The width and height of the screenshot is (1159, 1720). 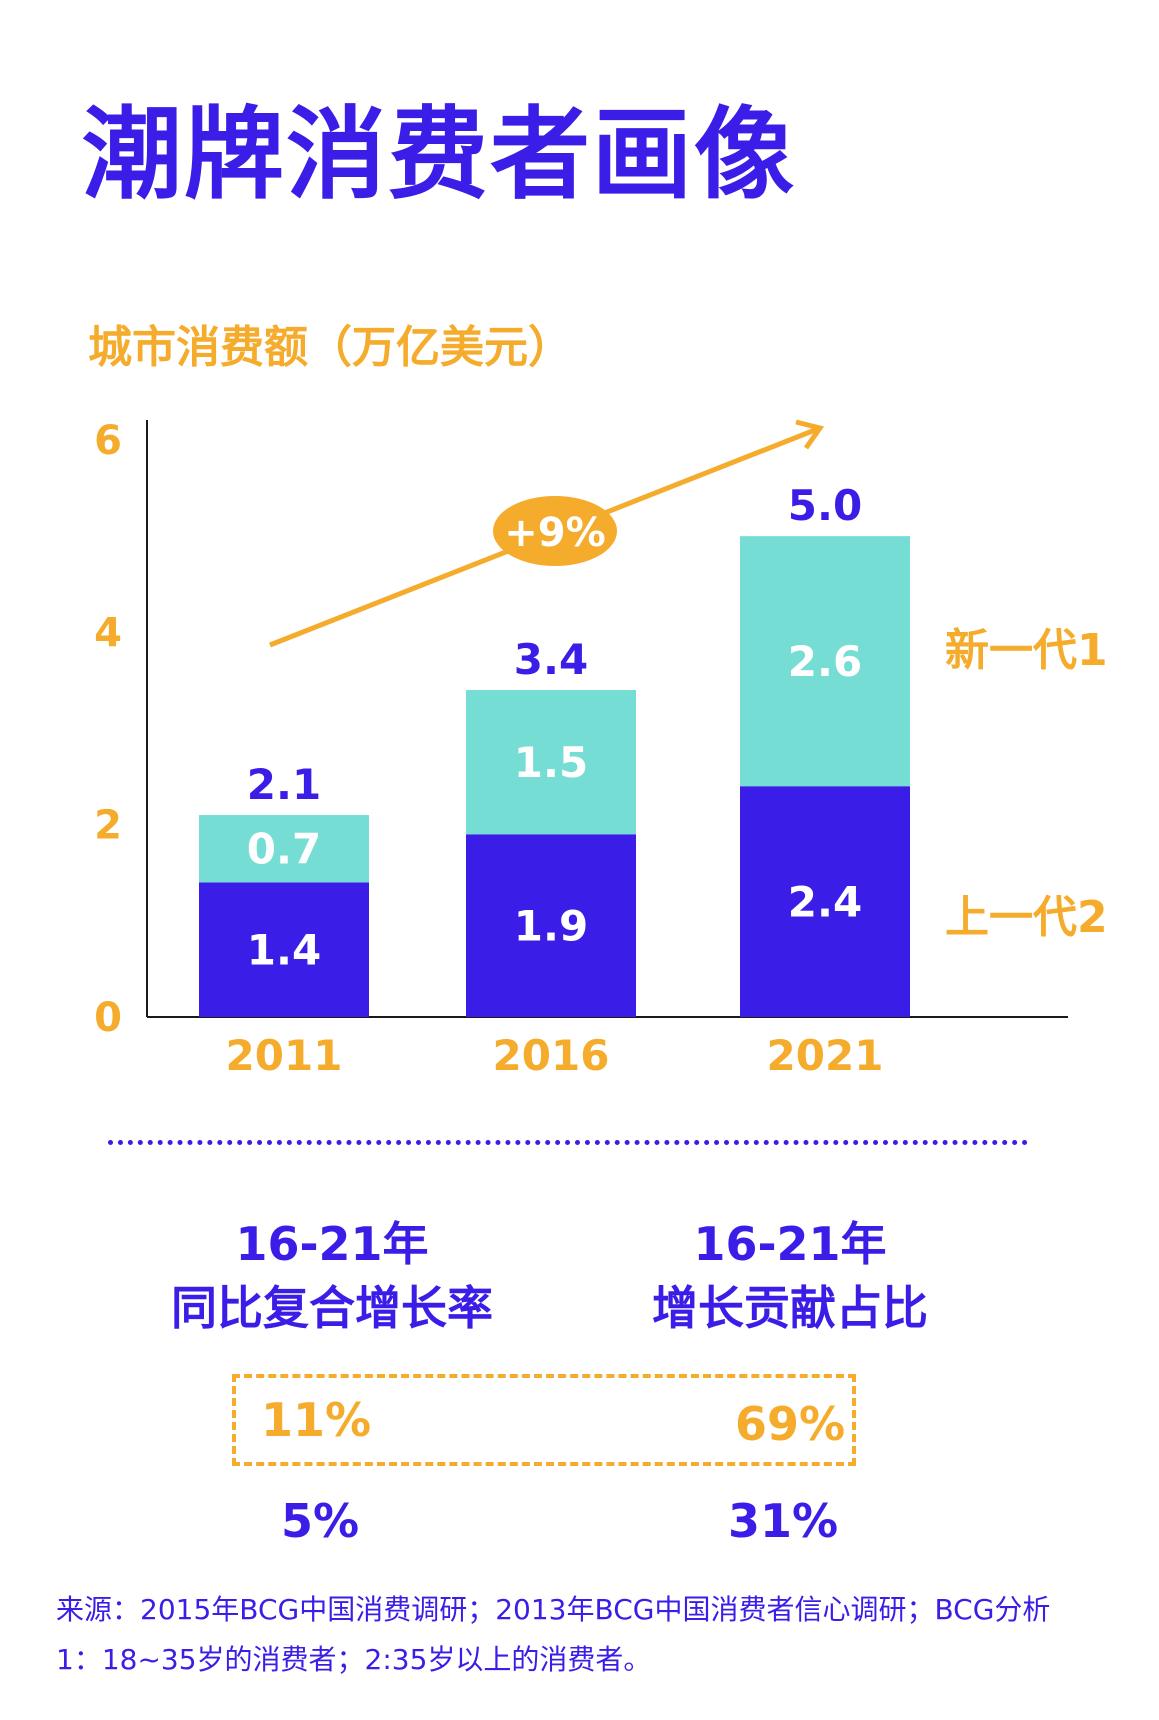 What do you see at coordinates (790, 1424) in the screenshot?
I see `new-gen-share-value: 69%` at bounding box center [790, 1424].